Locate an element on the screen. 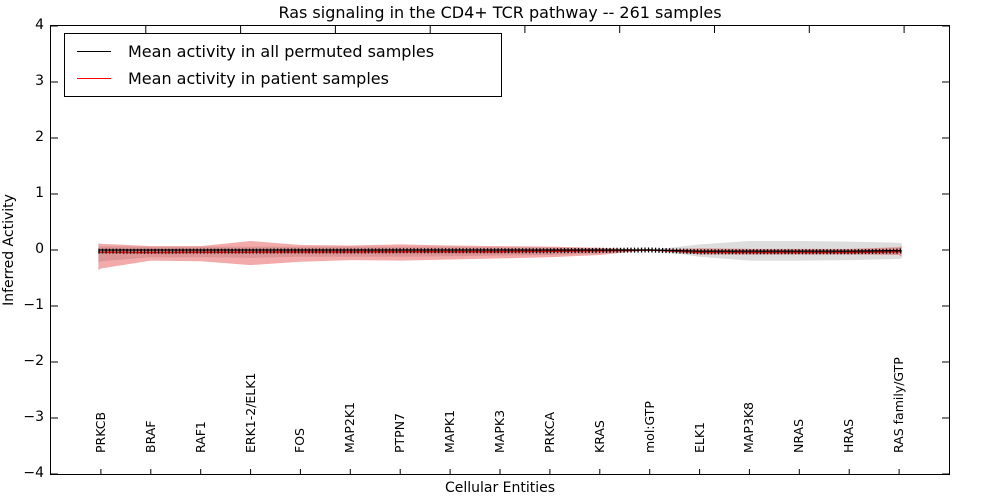  y-tick-label: 0 is located at coordinates (39, 249).